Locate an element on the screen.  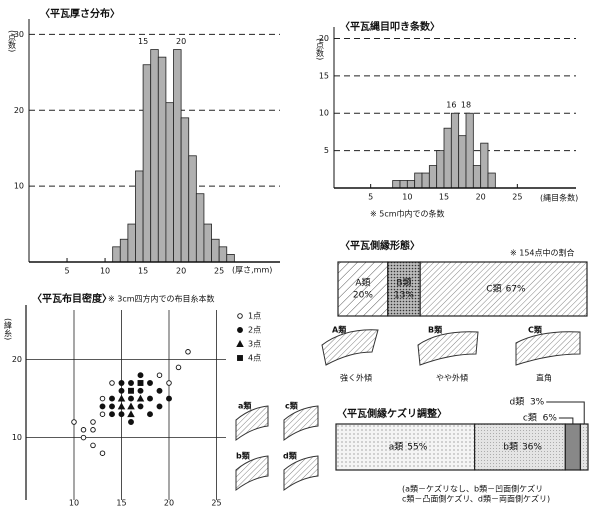
x-axis-label: (厚さ,mm) is located at coordinates (252, 270).